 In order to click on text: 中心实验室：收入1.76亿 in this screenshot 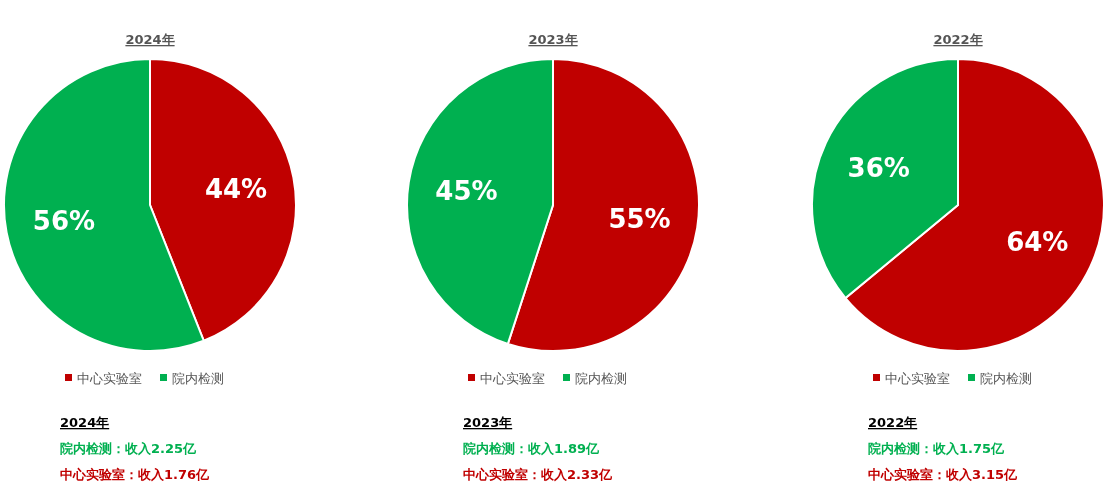, I will do `click(135, 474)`.